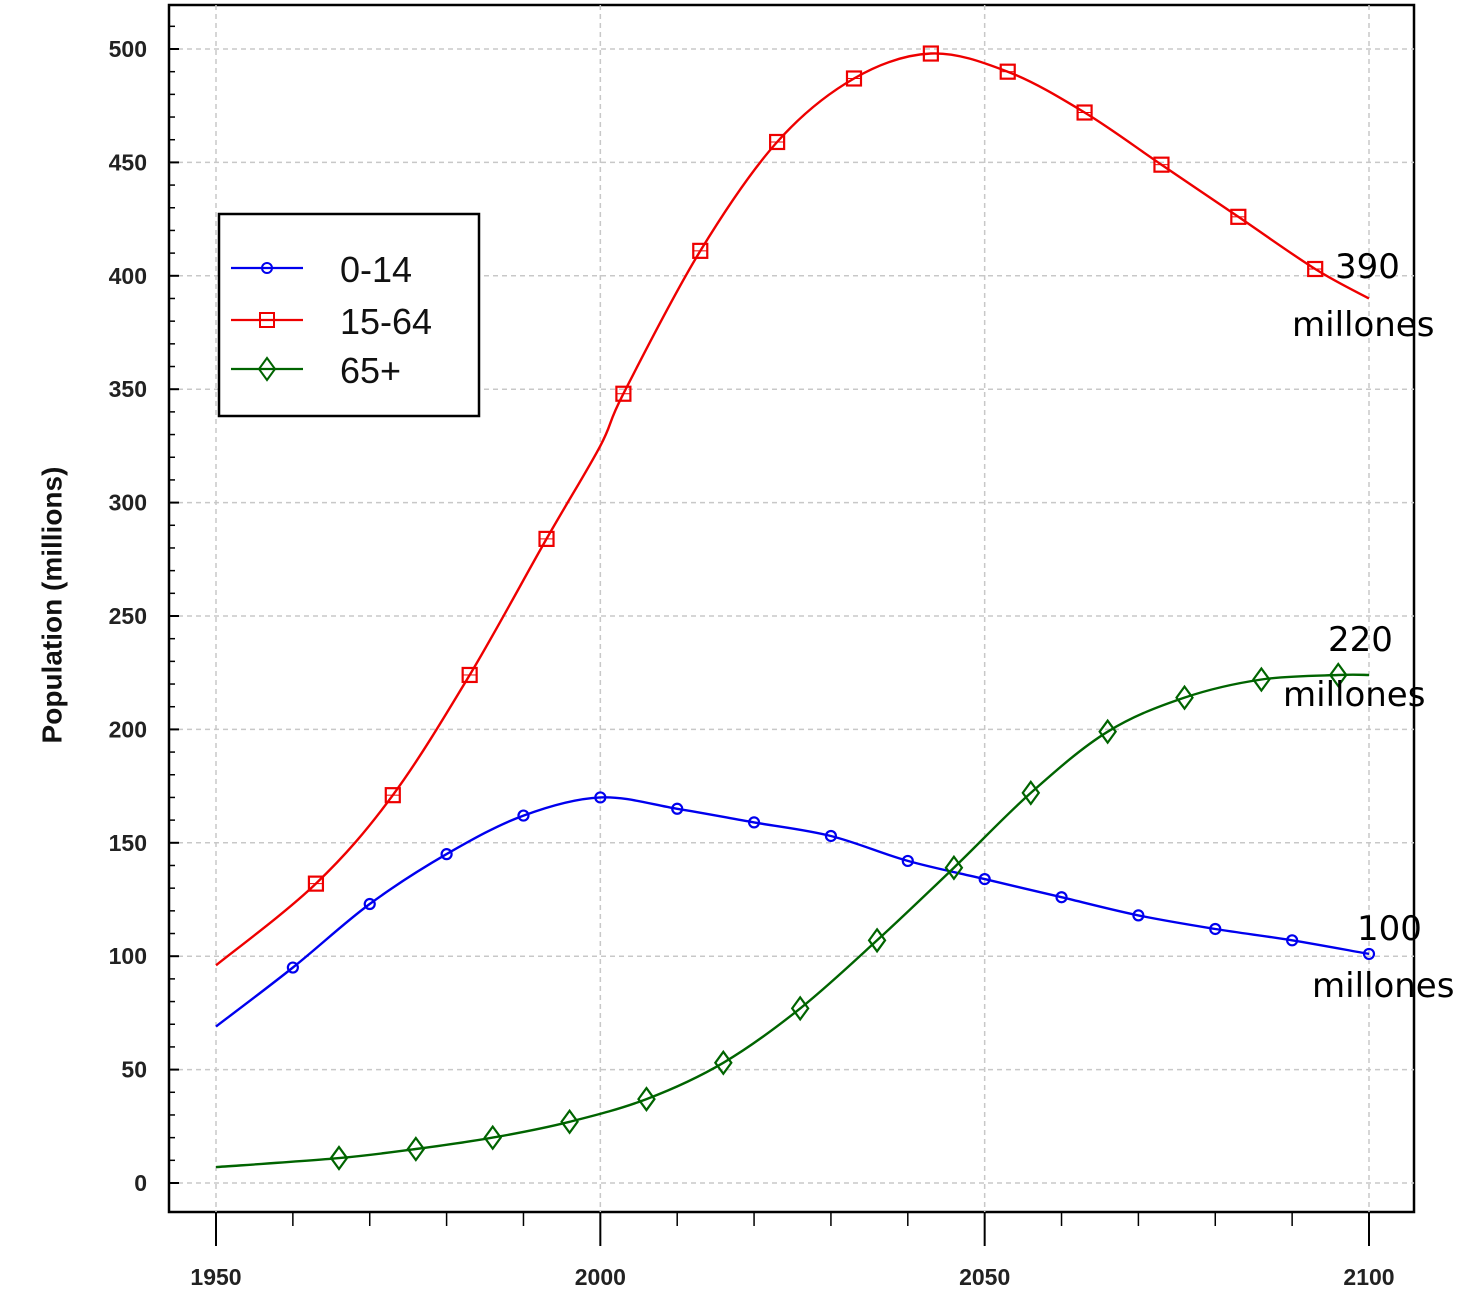 The width and height of the screenshot is (1481, 1291). Describe the element at coordinates (600, 1277) in the screenshot. I see `x-tick-label-2000: 2000` at that location.